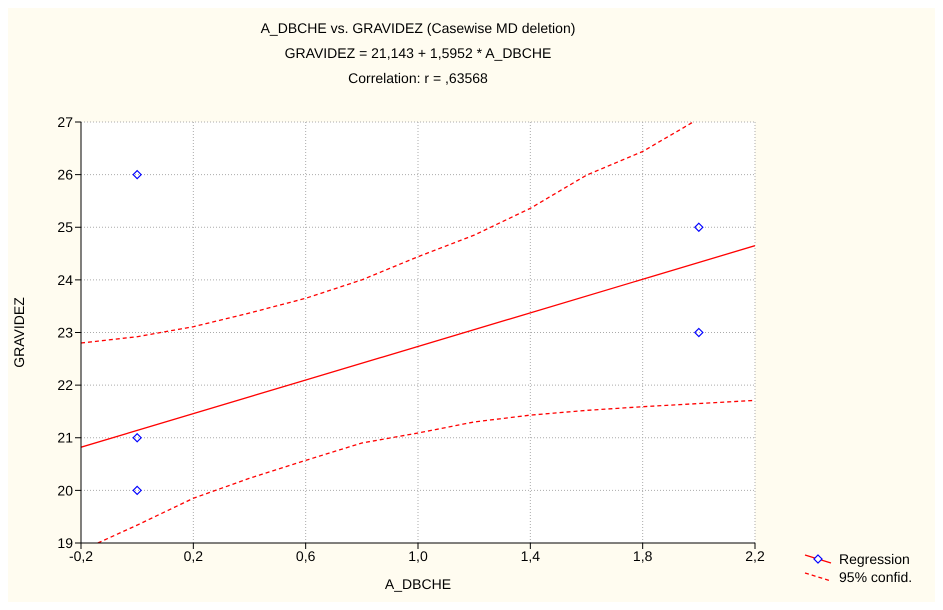  What do you see at coordinates (194, 556) in the screenshot?
I see `x-tick-label: 0,2` at bounding box center [194, 556].